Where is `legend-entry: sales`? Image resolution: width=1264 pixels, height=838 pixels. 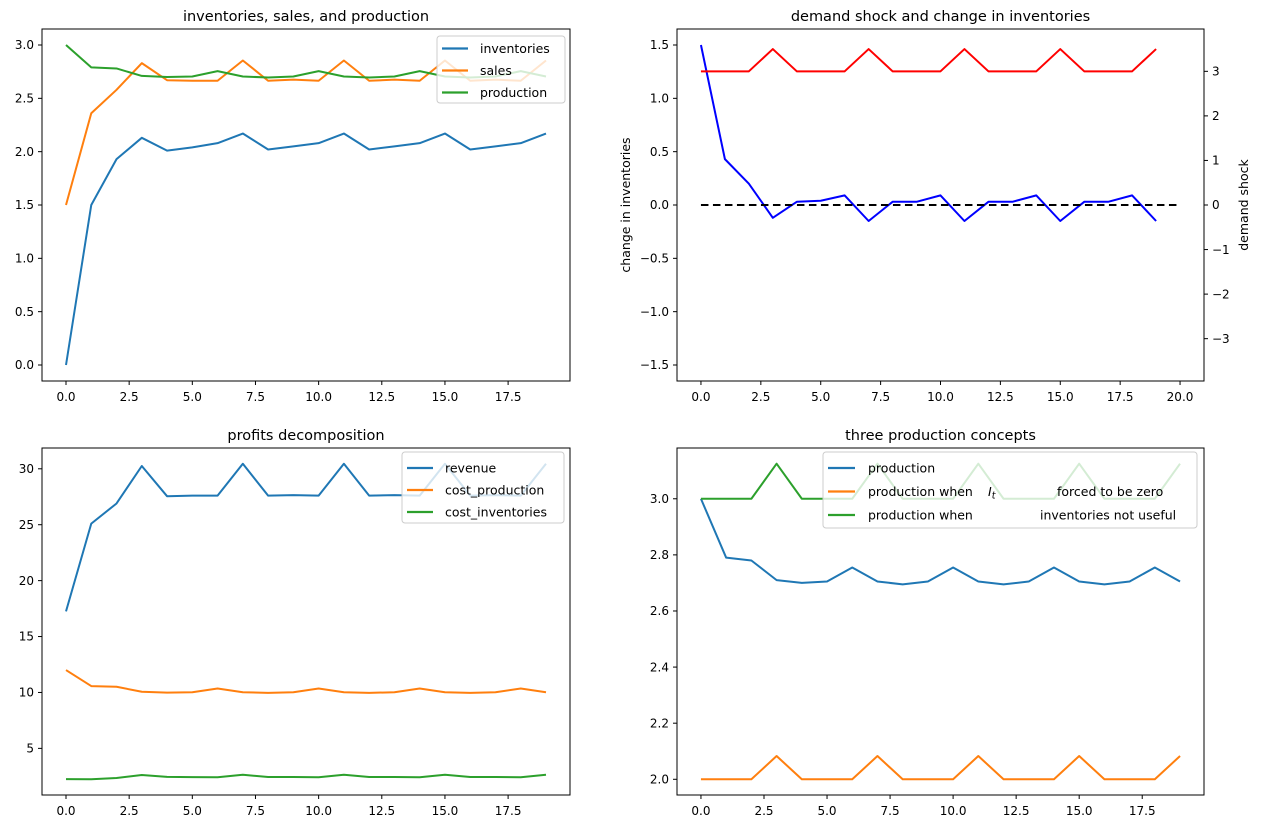
legend-entry: sales is located at coordinates (477, 70).